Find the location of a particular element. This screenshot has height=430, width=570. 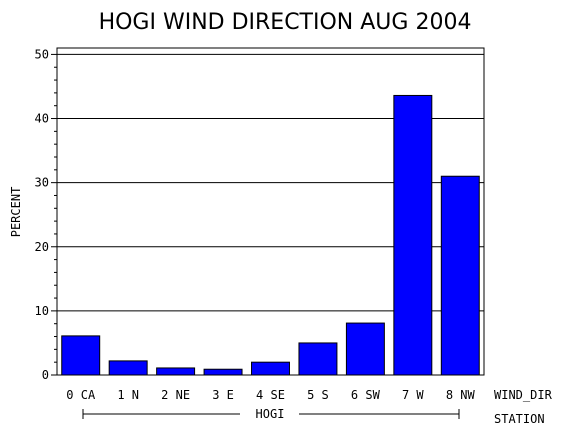

x-tick-label: 8 NW is located at coordinates (461, 395).